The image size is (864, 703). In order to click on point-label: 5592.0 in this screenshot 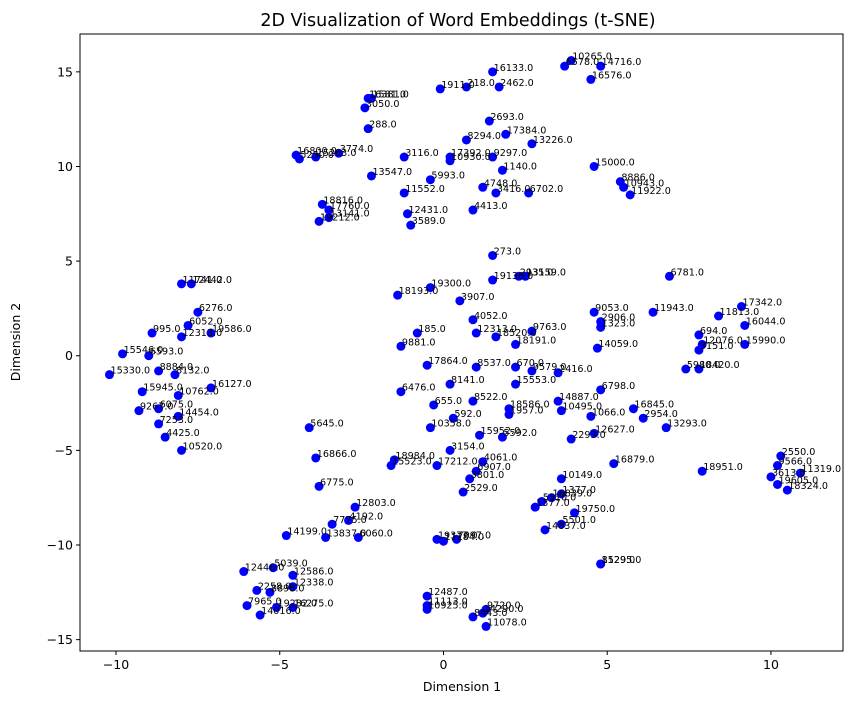, I will do `click(520, 433)`.